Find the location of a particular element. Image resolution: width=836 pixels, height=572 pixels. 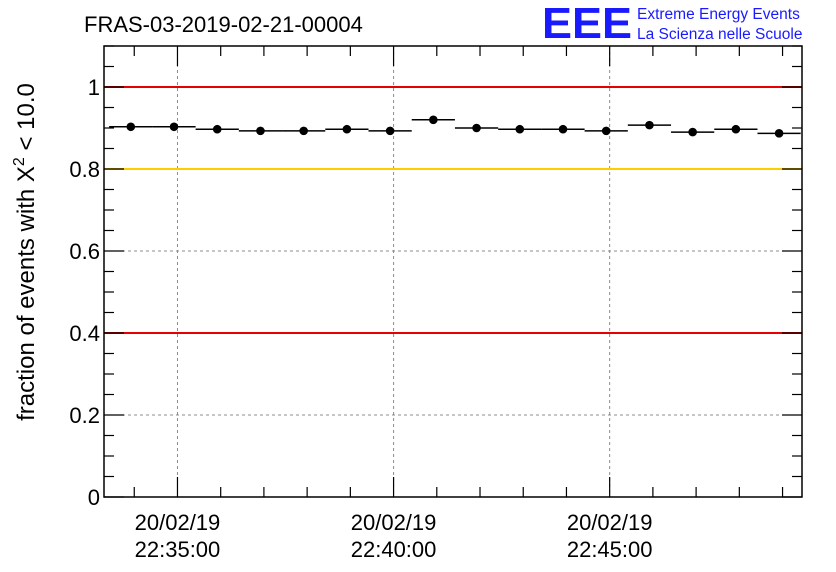

y-tick-label: 0.6 is located at coordinates (84, 251).